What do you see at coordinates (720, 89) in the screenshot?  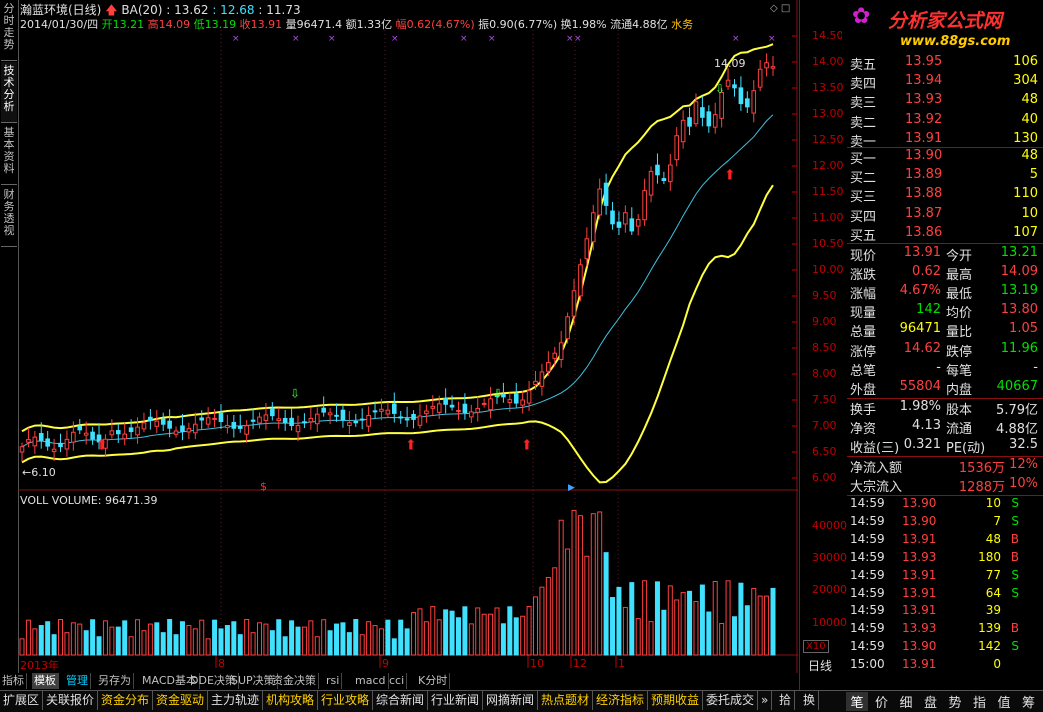 I see `sell-signal-arrow-icon: ⇩` at bounding box center [720, 89].